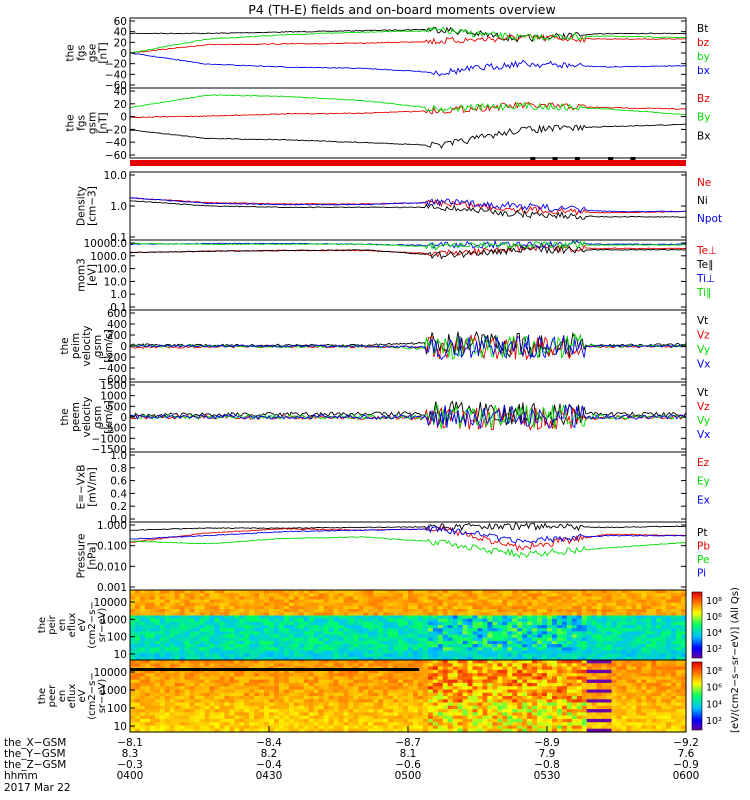 The width and height of the screenshot is (750, 800). I want to click on y-tick-label: 1.0, so click(118, 207).